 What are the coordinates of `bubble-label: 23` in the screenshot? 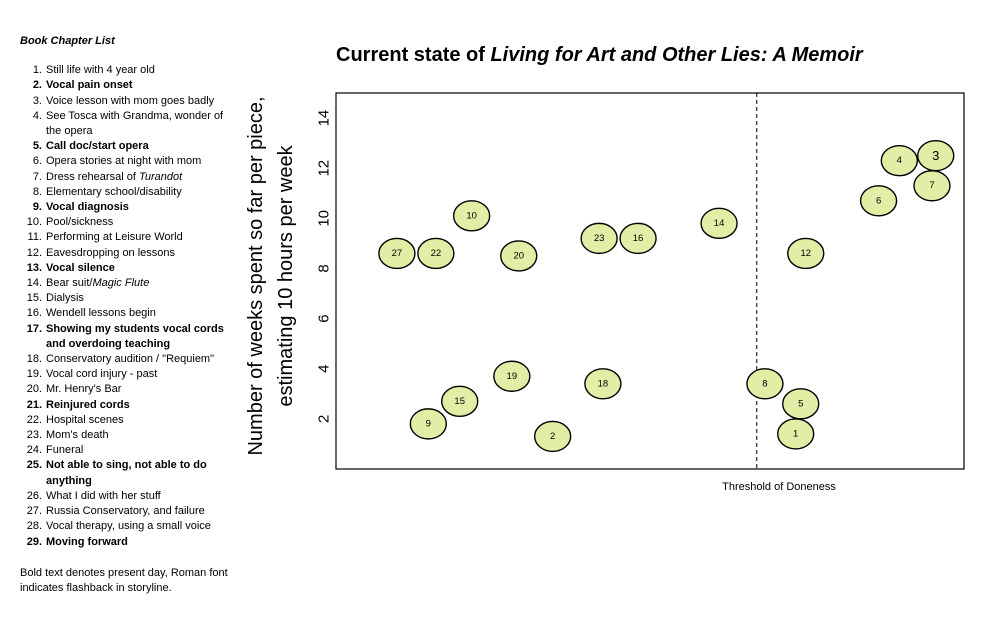 It's located at (599, 238).